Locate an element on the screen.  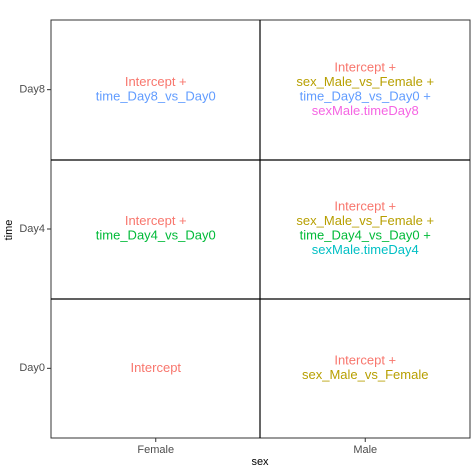
y-tick-label: Day8 is located at coordinates (32, 90).